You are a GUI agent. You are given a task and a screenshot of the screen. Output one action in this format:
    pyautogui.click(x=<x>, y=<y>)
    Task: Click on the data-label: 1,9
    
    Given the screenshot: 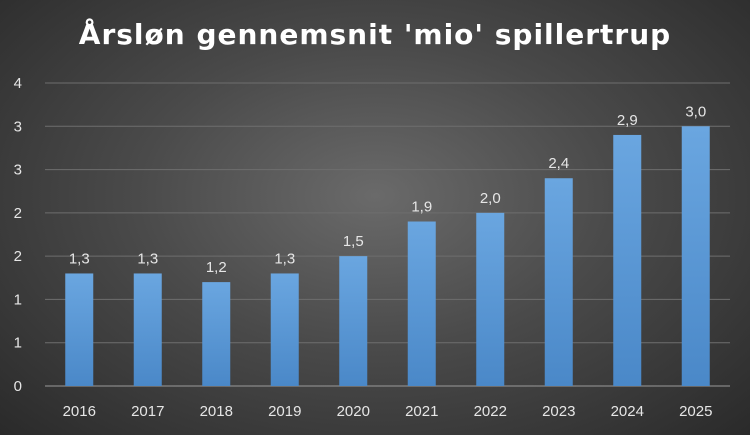 What is the action you would take?
    pyautogui.click(x=421, y=207)
    